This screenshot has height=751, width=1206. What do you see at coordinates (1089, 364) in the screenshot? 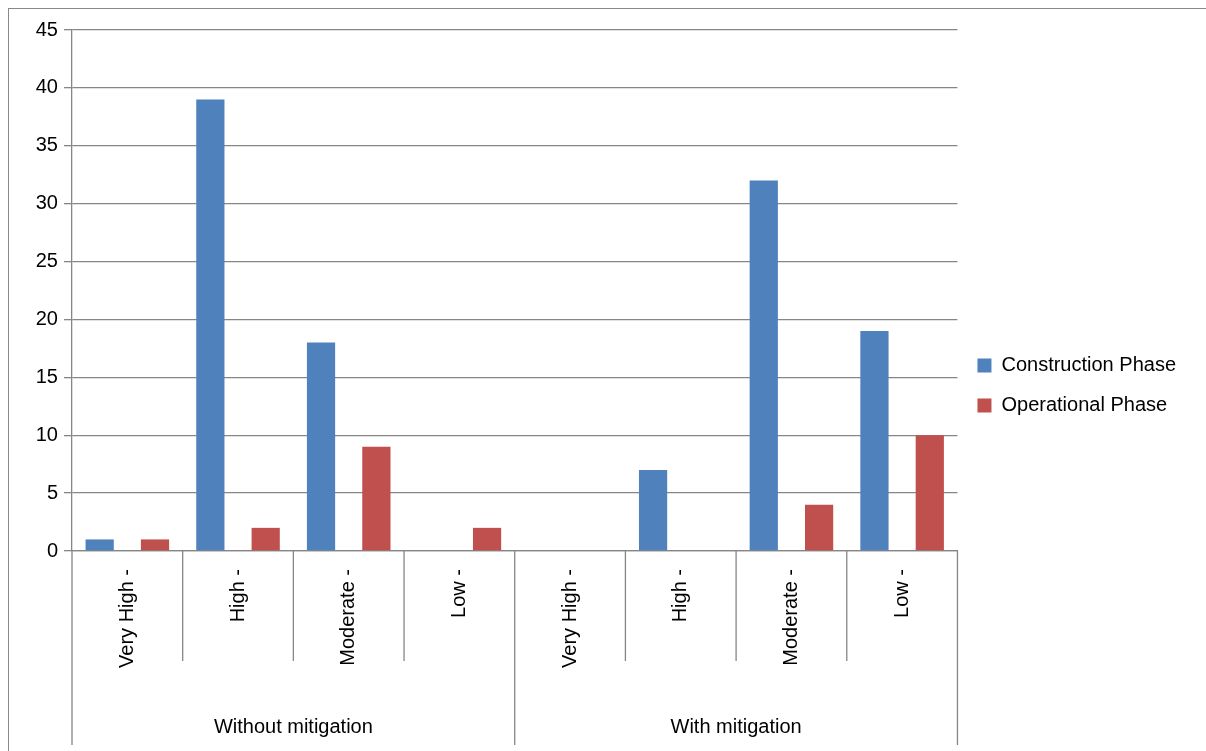
I see `legend-label: Construction Phase` at bounding box center [1089, 364].